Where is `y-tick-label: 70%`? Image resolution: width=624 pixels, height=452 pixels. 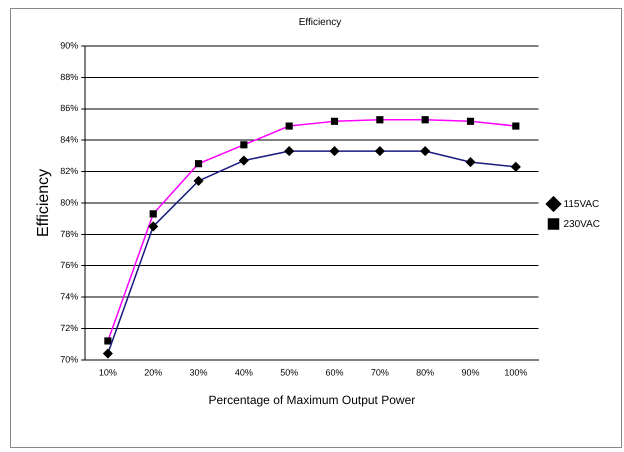 y-tick-label: 70% is located at coordinates (69, 359).